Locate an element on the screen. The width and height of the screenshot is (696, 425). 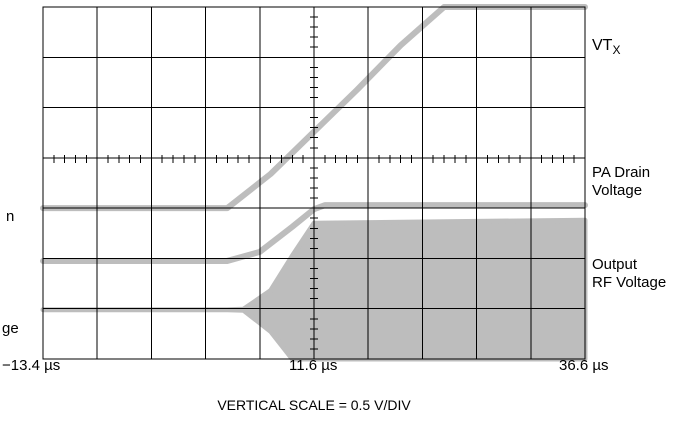
series-label-pa-drain: PA Drain Voltage is located at coordinates (621, 181).